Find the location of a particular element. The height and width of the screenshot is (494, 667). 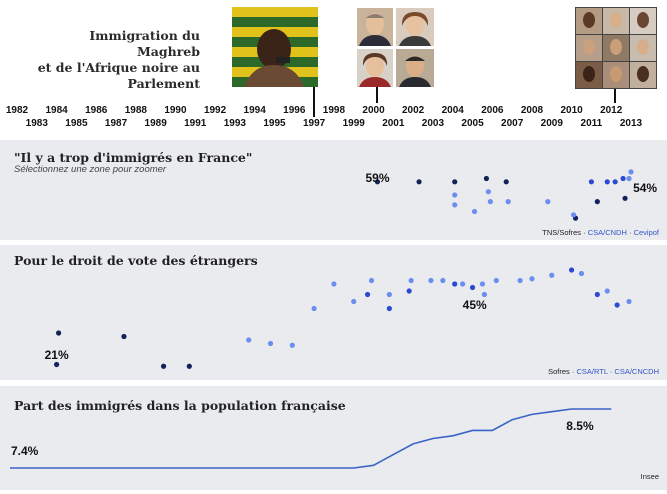

chart-3-line is located at coordinates (311, 438).